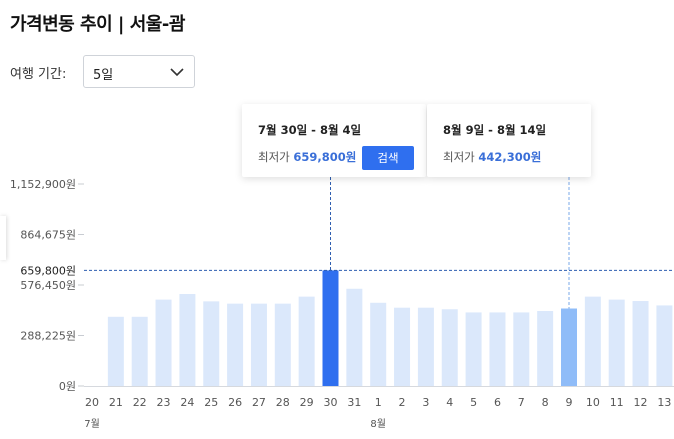 The image size is (674, 439). What do you see at coordinates (92, 402) in the screenshot?
I see `x-tick-label: 20` at bounding box center [92, 402].